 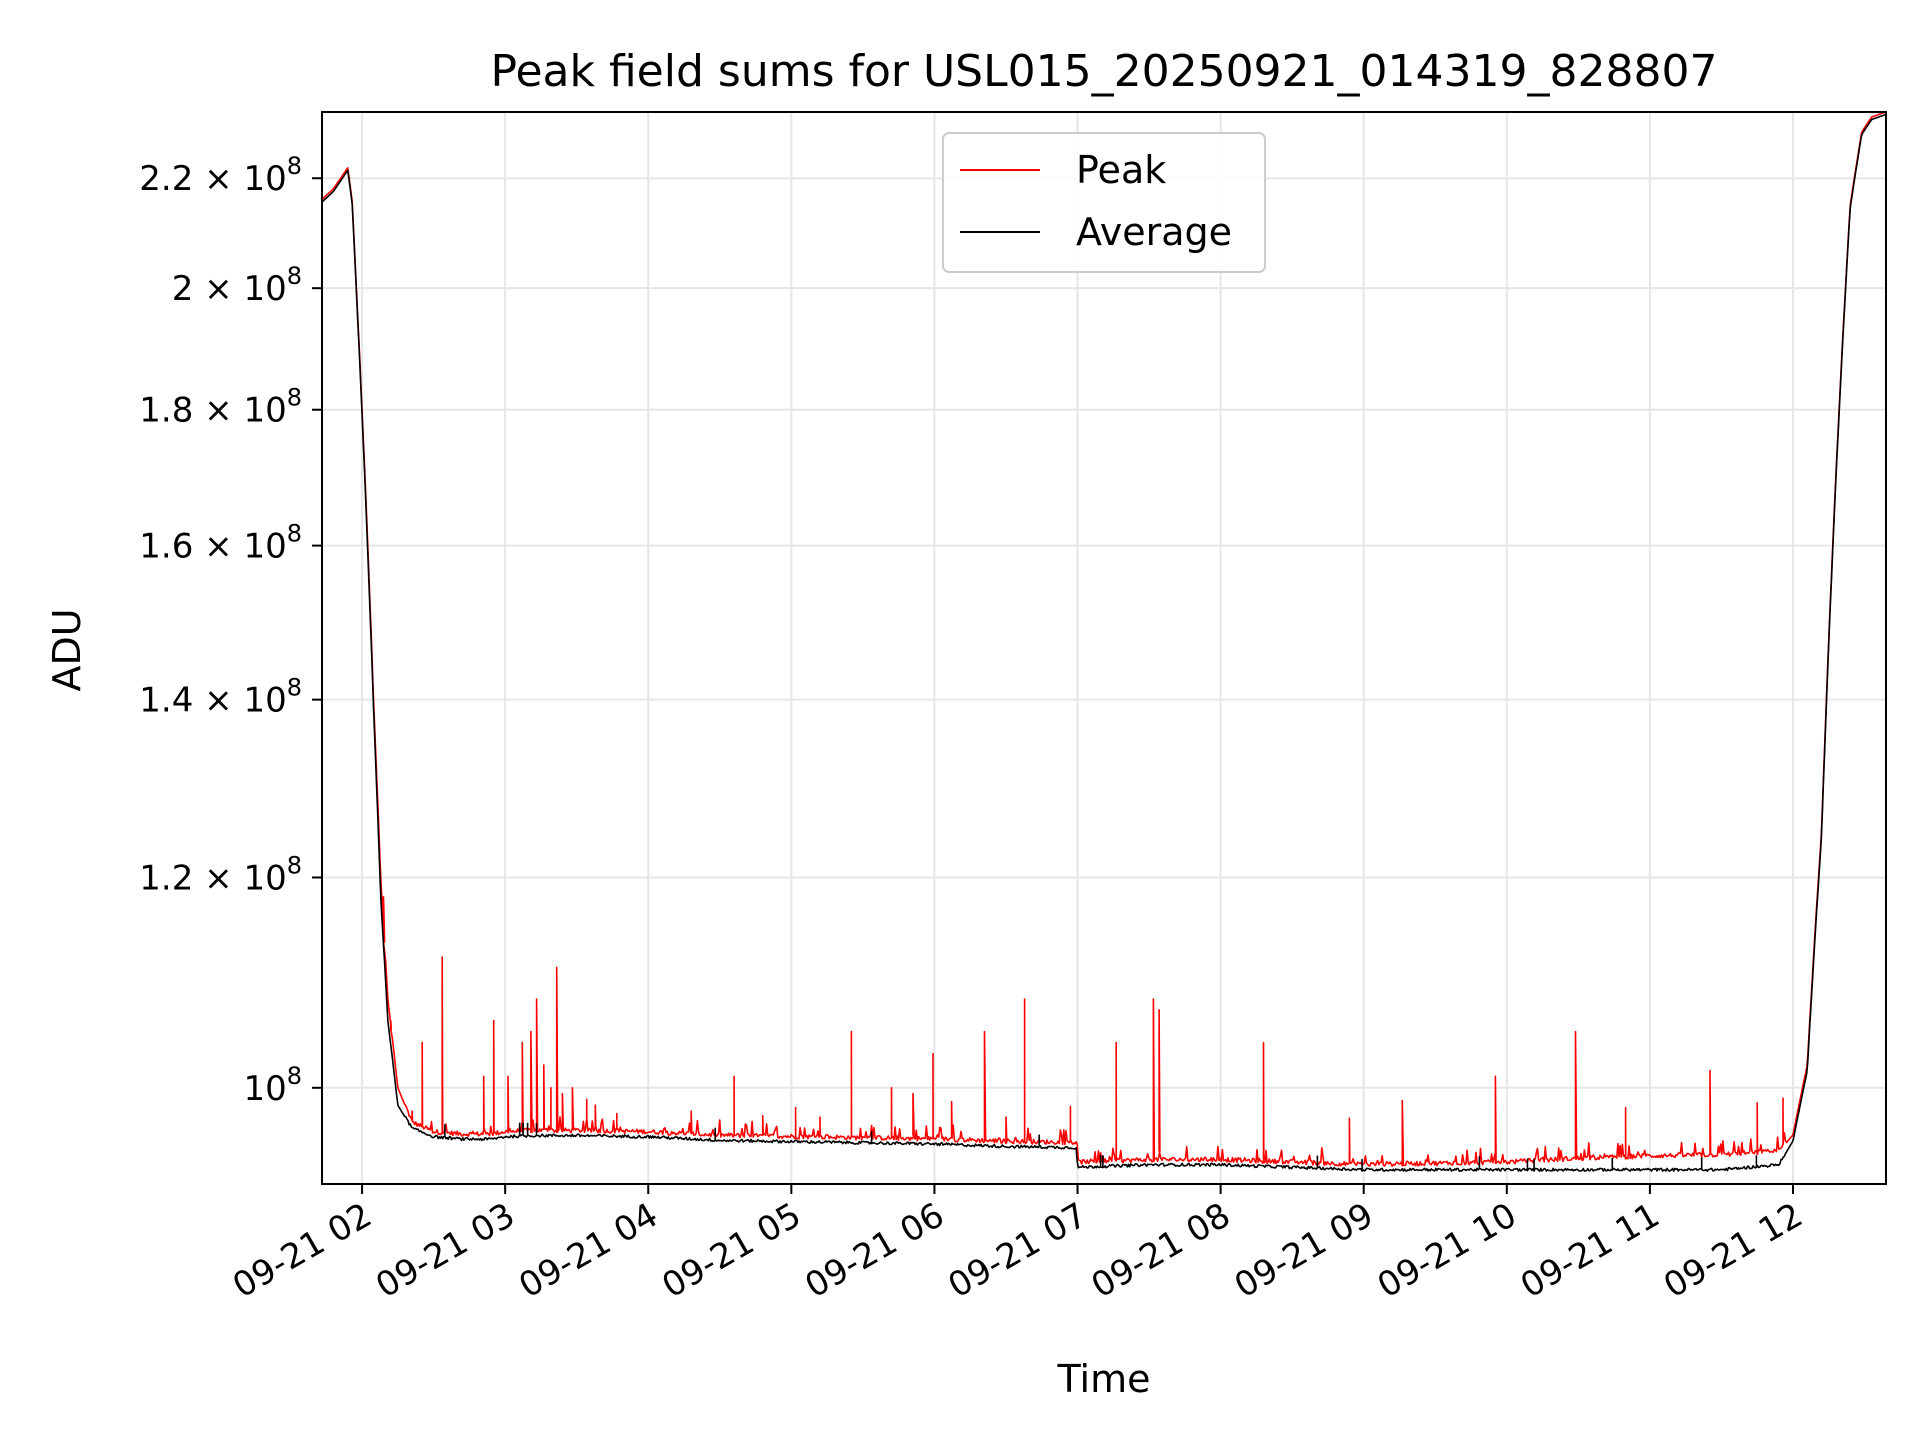 What do you see at coordinates (1104, 1379) in the screenshot?
I see `x-axis-label: Time` at bounding box center [1104, 1379].